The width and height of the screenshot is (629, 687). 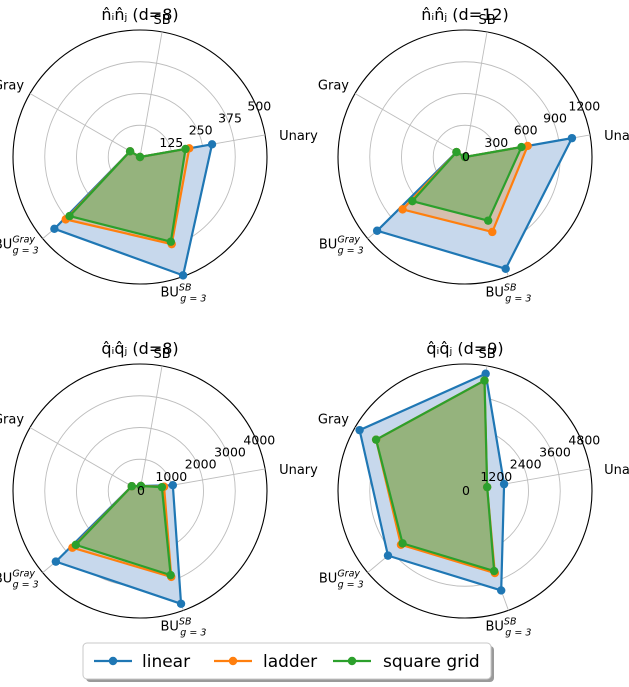 I want to click on radial-tick-label: 4800, so click(x=584, y=439).